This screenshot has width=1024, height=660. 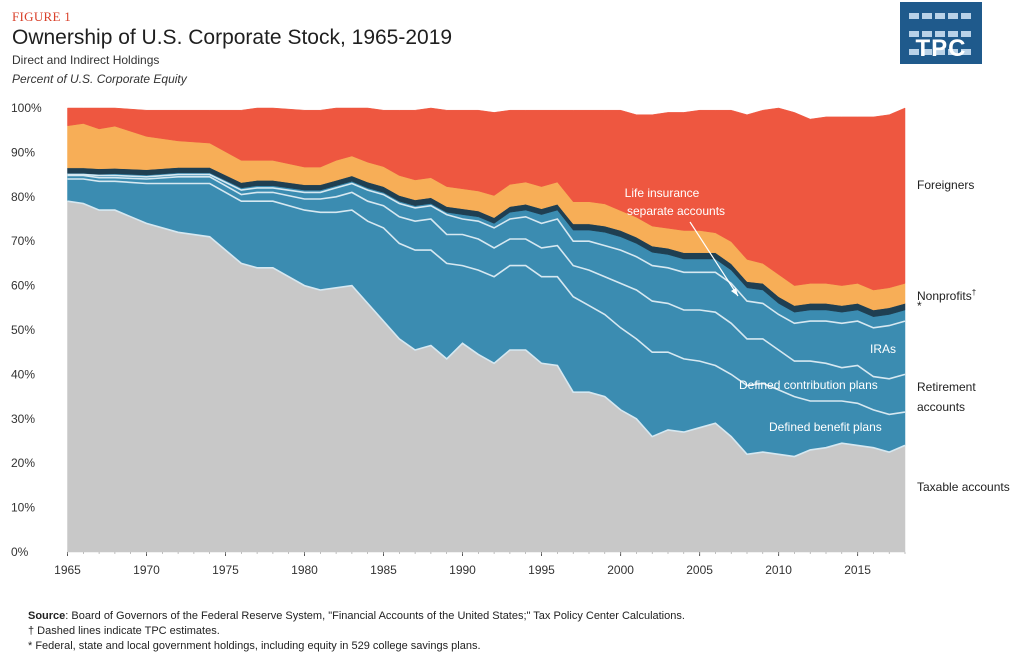 What do you see at coordinates (974, 292) in the screenshot?
I see `legend-nonprofits-mark: †` at bounding box center [974, 292].